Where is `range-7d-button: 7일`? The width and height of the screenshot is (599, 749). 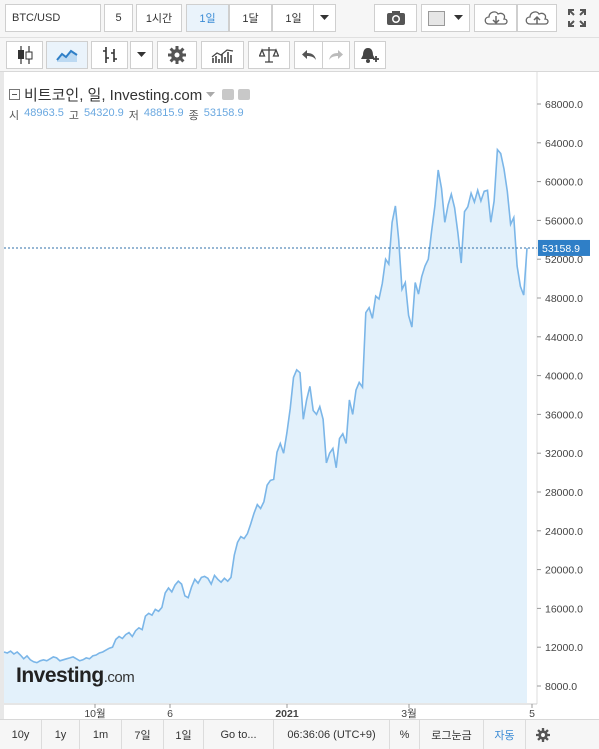
range-7d-button: 7일 is located at coordinates (143, 734).